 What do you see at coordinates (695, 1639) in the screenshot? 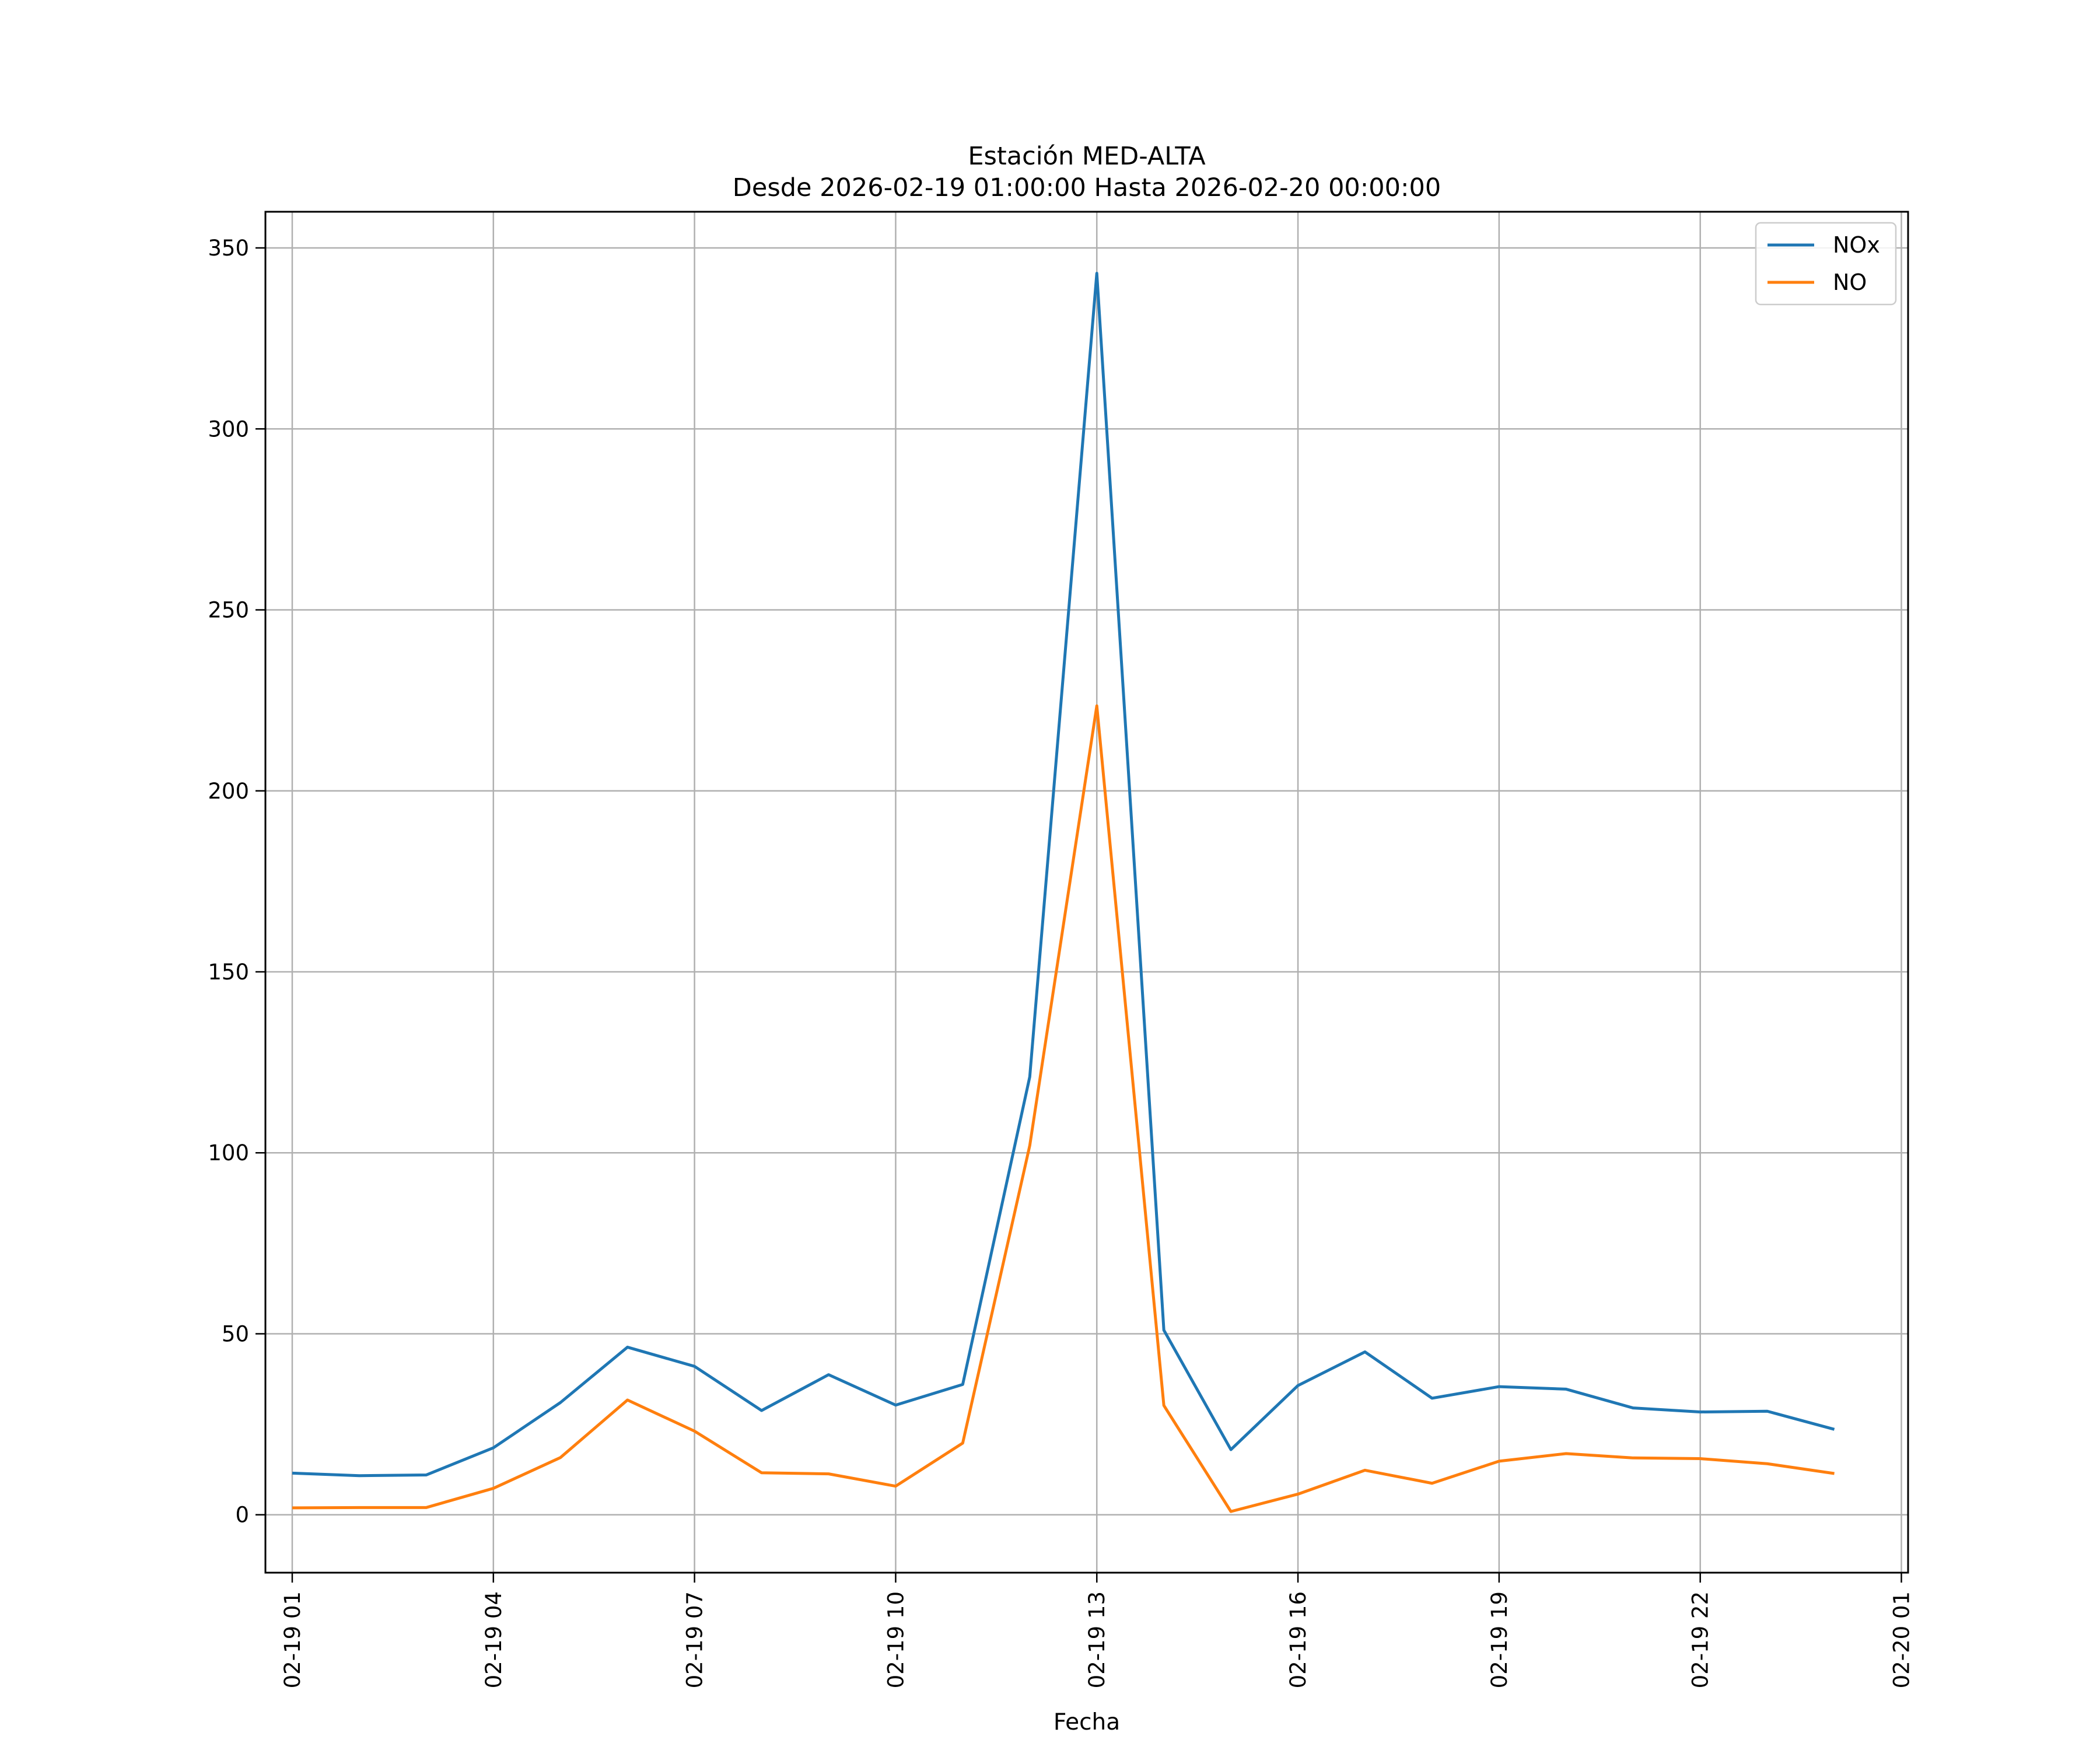
I see `x-tick-label: 02-19 07` at bounding box center [695, 1639].